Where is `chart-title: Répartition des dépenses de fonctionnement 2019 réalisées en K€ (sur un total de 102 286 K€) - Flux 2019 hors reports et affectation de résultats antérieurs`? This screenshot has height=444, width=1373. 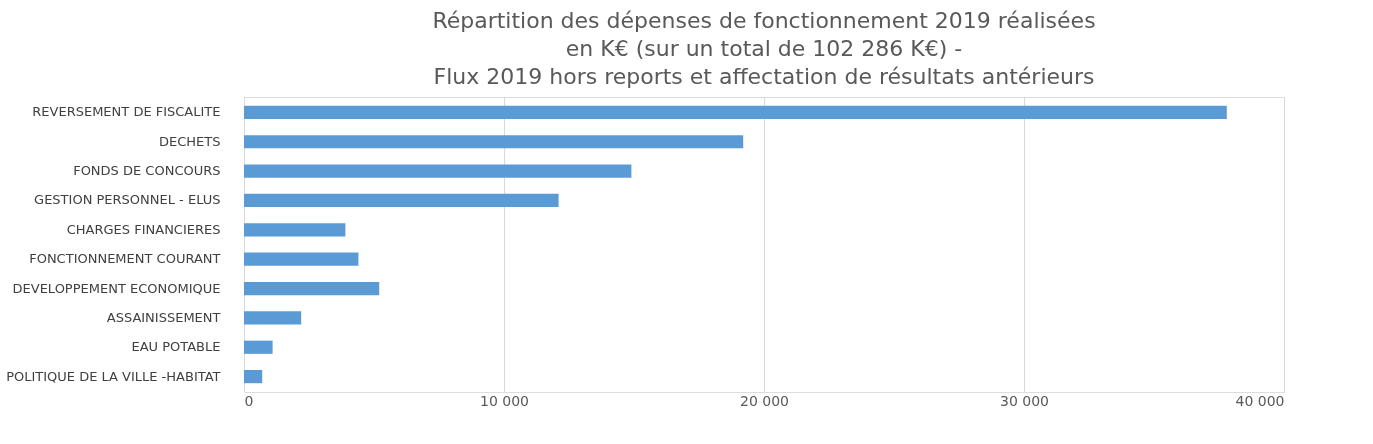
chart-title: Répartition des dépenses de fonctionnement 2019 réalisées en K€ (sur un total de 102 286 K€) - Flux 2019 hors reports et affectation de résultats antérieurs is located at coordinates (764, 48).